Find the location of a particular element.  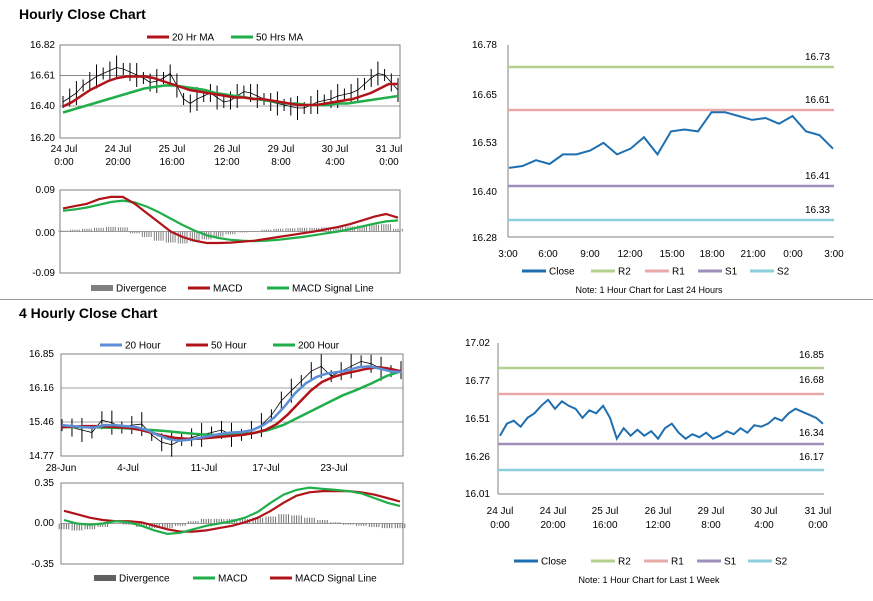

y-tick-label: 16.16 is located at coordinates (41, 388).